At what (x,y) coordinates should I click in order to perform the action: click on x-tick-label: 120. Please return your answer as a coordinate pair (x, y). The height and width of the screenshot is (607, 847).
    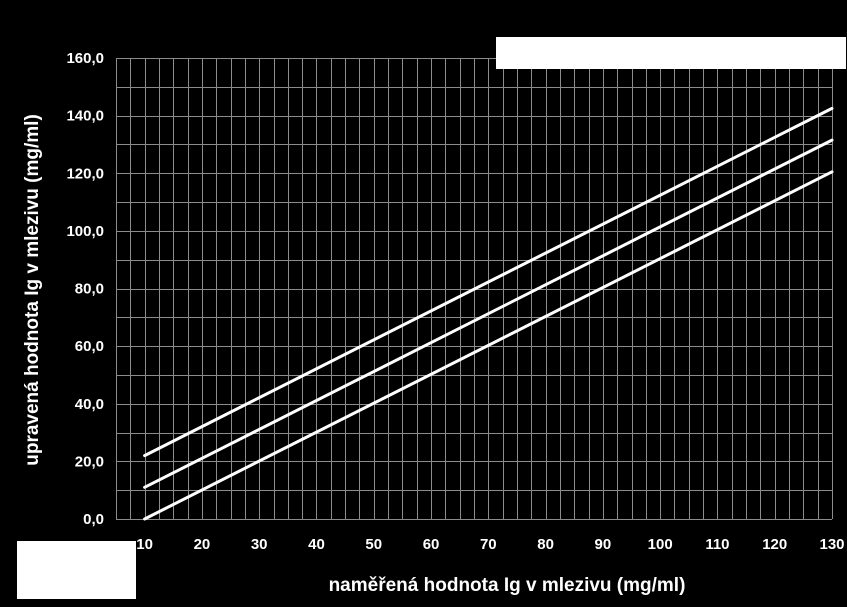
    Looking at the image, I should click on (774, 544).